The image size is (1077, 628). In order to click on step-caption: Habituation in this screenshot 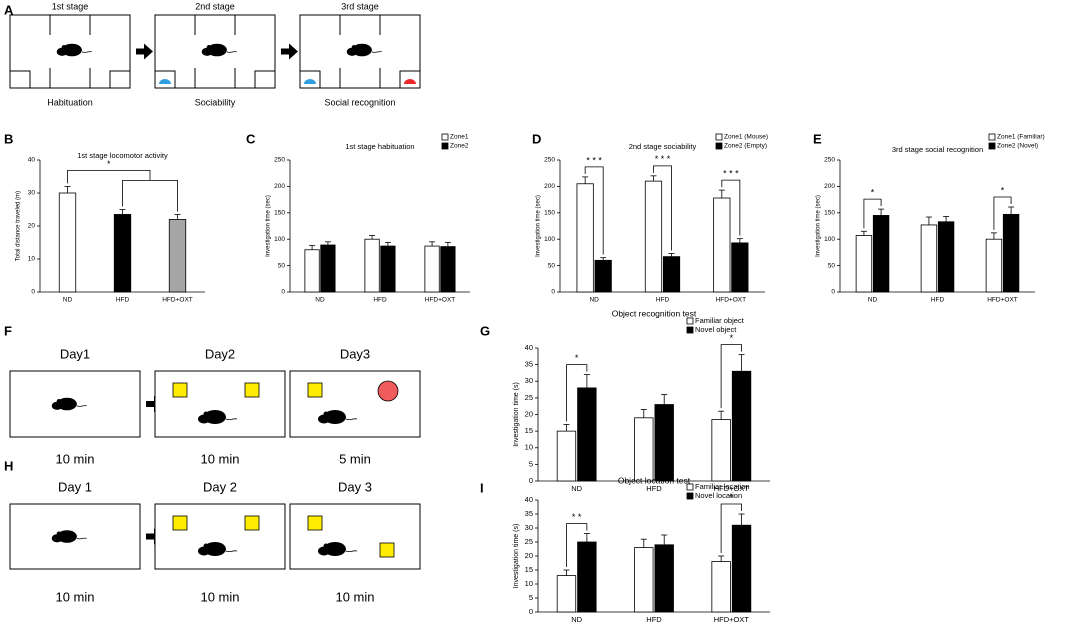, I will do `click(70, 102)`.